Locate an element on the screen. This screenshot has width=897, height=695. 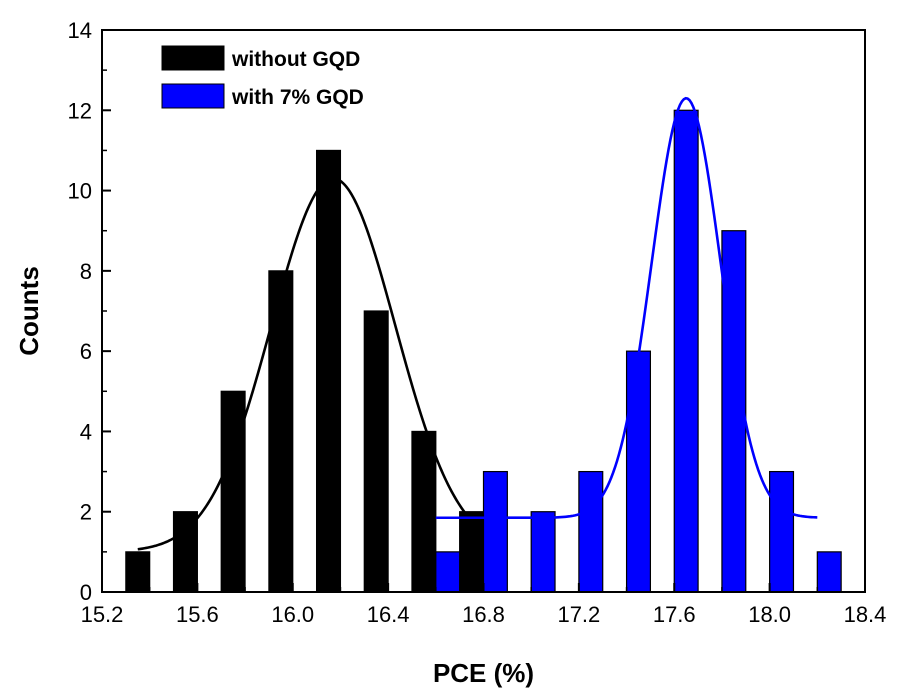
y-axis-title: Counts is located at coordinates (29, 311).